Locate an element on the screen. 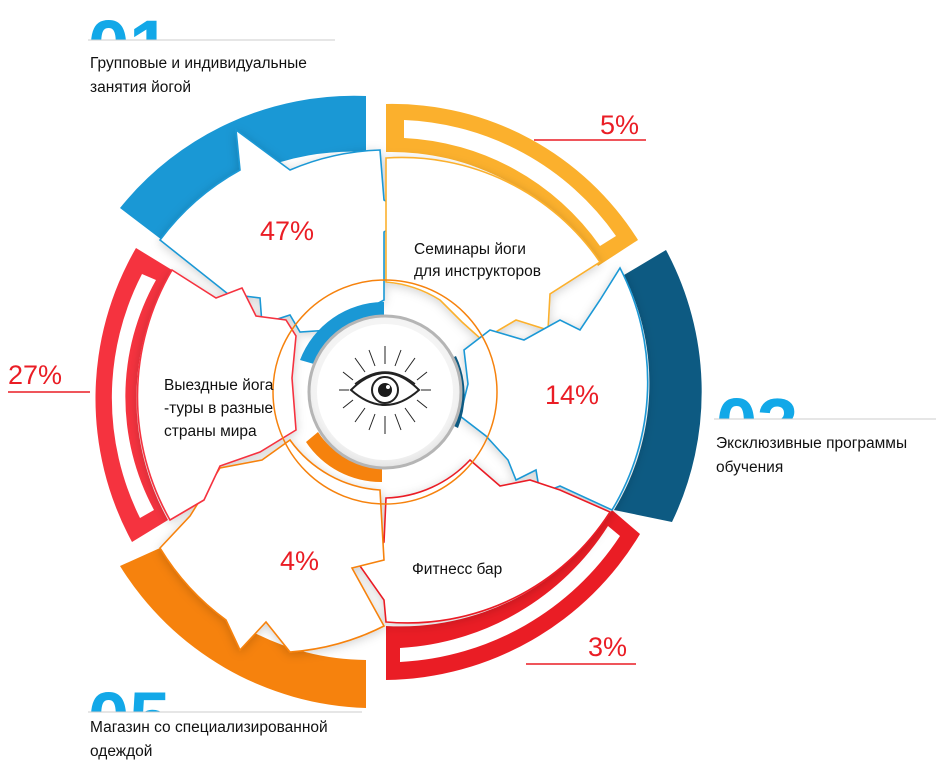 This screenshot has height=763, width=946. arc-red-left-hollow is located at coordinates (133, 396).